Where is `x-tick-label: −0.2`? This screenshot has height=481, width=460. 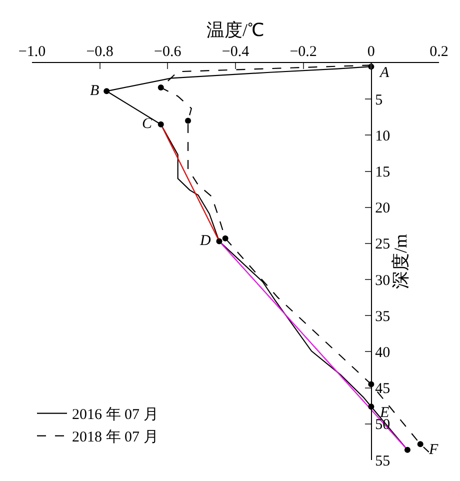 x-tick-label: −0.2 is located at coordinates (303, 52).